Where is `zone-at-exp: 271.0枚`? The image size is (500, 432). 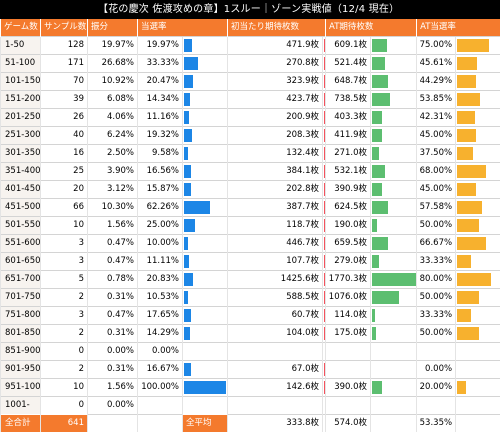 zone-at-exp: 271.0枚 is located at coordinates (348, 154).